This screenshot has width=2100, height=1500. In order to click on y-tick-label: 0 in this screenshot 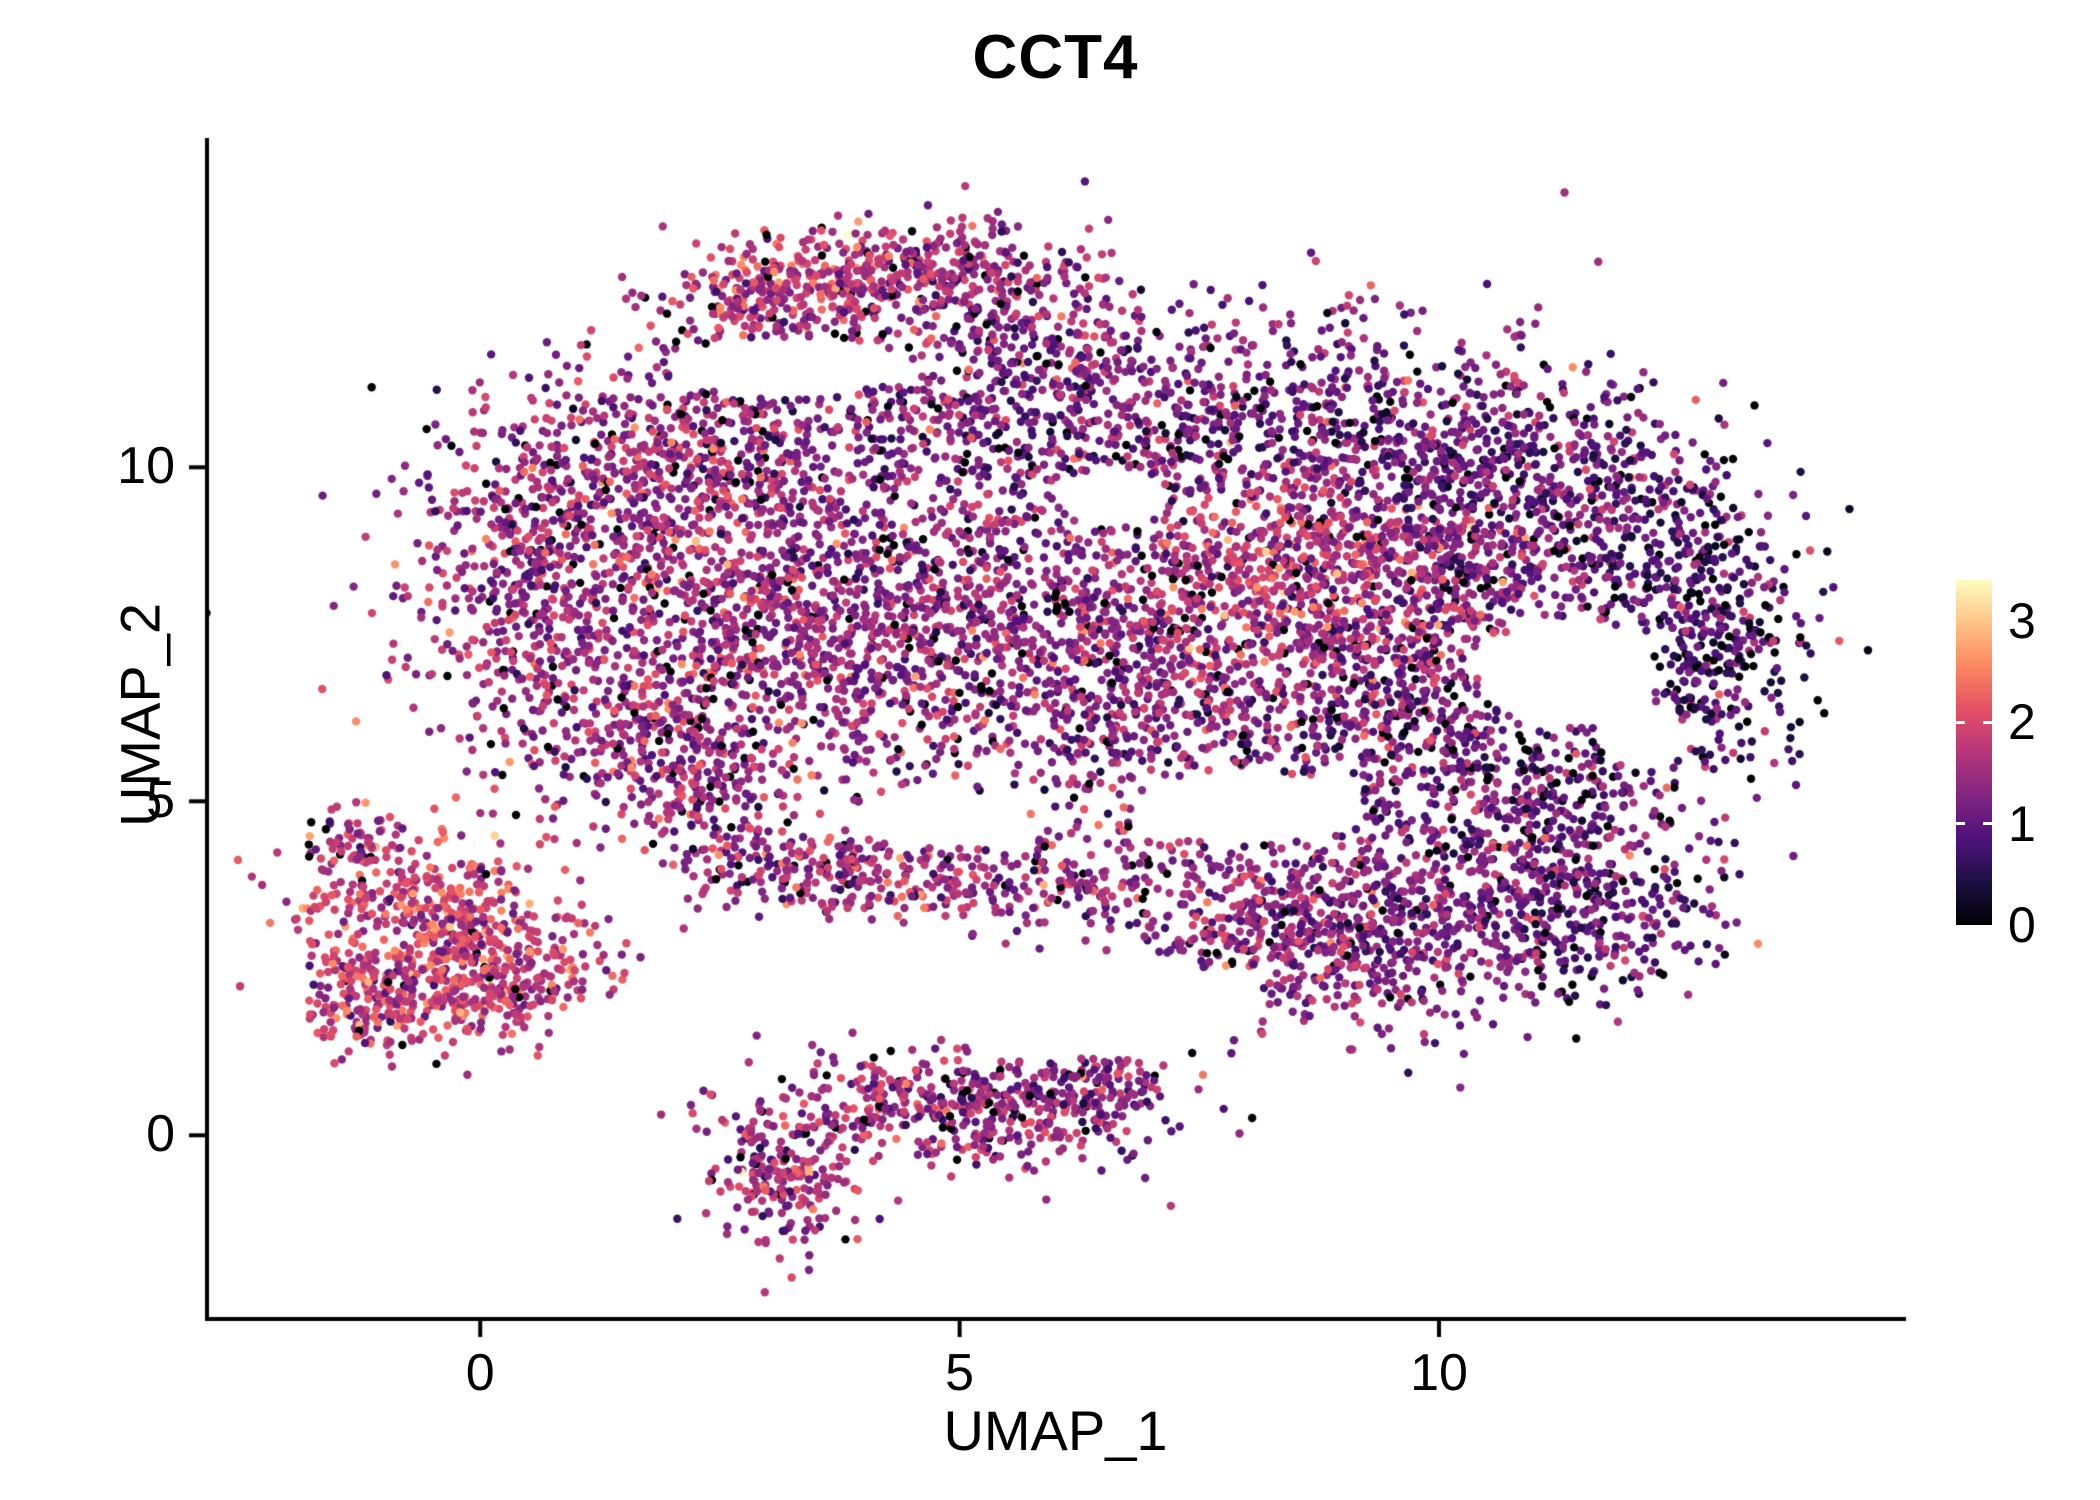, I will do `click(160, 1134)`.